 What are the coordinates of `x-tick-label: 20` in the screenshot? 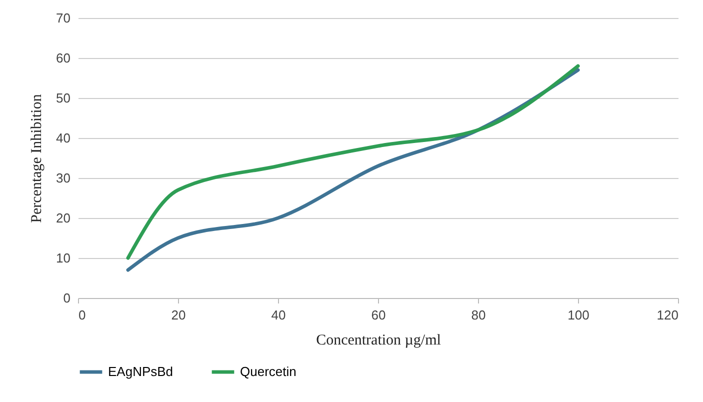 It's located at (178, 315).